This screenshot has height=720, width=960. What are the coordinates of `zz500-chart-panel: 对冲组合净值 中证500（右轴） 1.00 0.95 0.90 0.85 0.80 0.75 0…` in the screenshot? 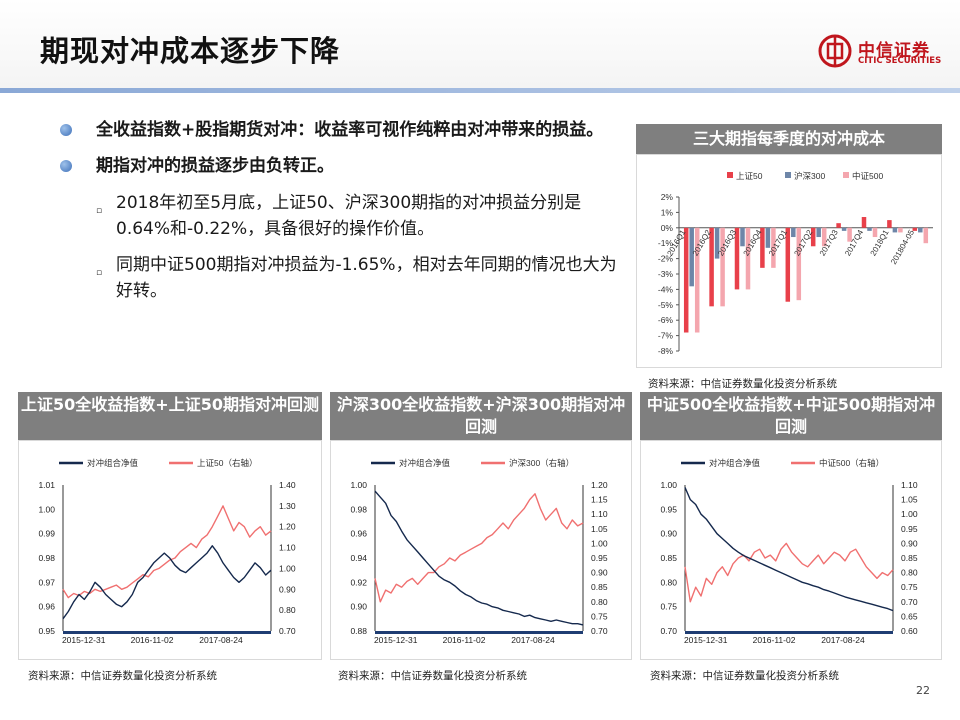 It's located at (791, 550).